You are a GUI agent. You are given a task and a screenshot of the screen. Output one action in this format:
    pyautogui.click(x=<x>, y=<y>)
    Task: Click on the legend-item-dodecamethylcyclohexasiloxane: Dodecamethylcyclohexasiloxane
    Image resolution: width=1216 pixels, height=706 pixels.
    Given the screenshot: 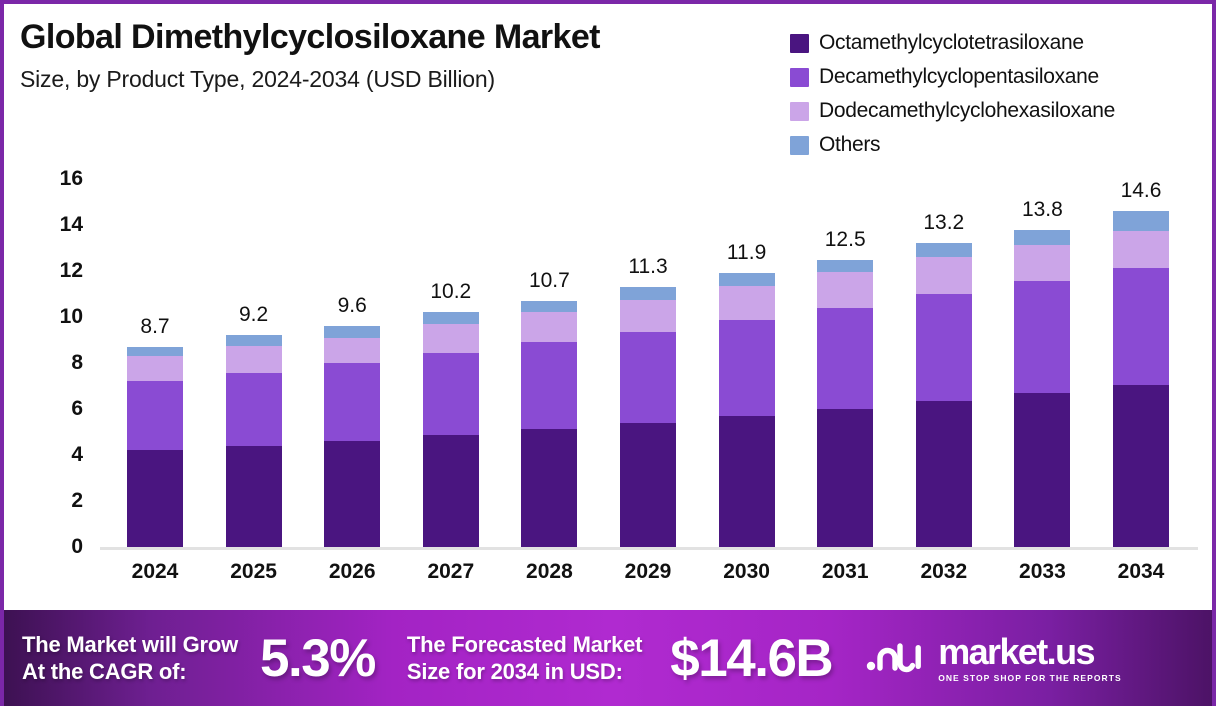 What is the action you would take?
    pyautogui.click(x=1000, y=111)
    